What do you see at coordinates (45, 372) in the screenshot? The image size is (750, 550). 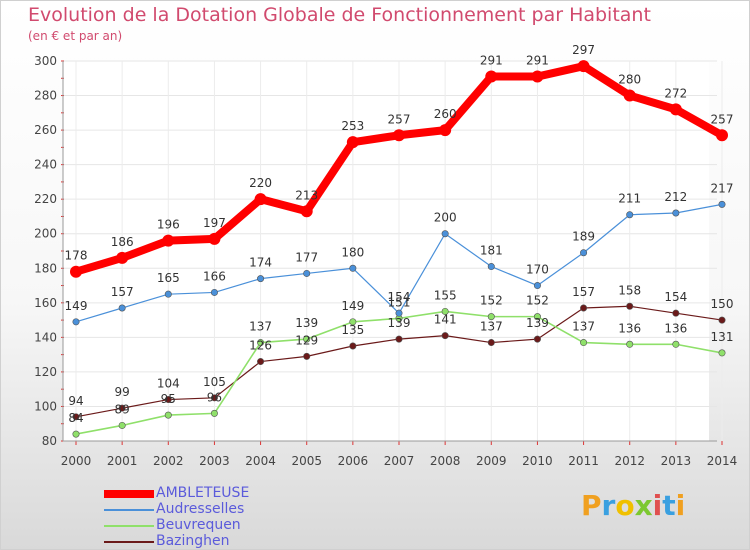 I see `y-tick-label: 120` at bounding box center [45, 372].